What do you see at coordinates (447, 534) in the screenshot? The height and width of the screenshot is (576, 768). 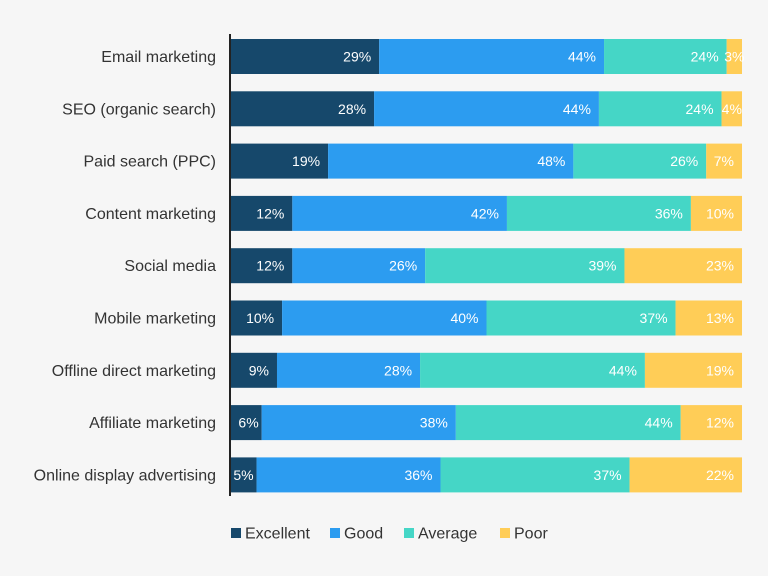 I see `legend-label-average: Average` at bounding box center [447, 534].